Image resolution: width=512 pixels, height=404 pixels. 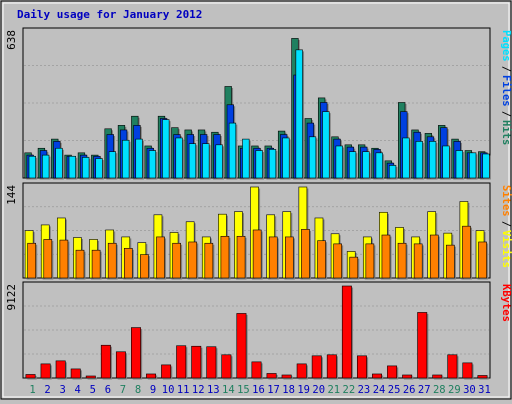 I want to click on x-tick-label-28: 28, so click(x=439, y=390).